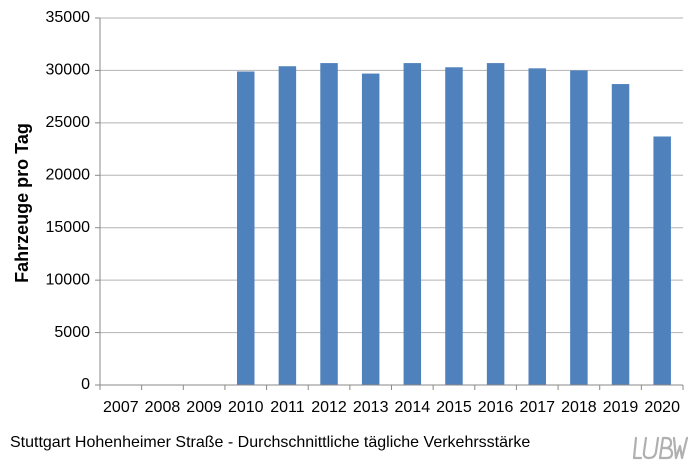  What do you see at coordinates (660, 448) in the screenshot?
I see `lubw-logo` at bounding box center [660, 448].